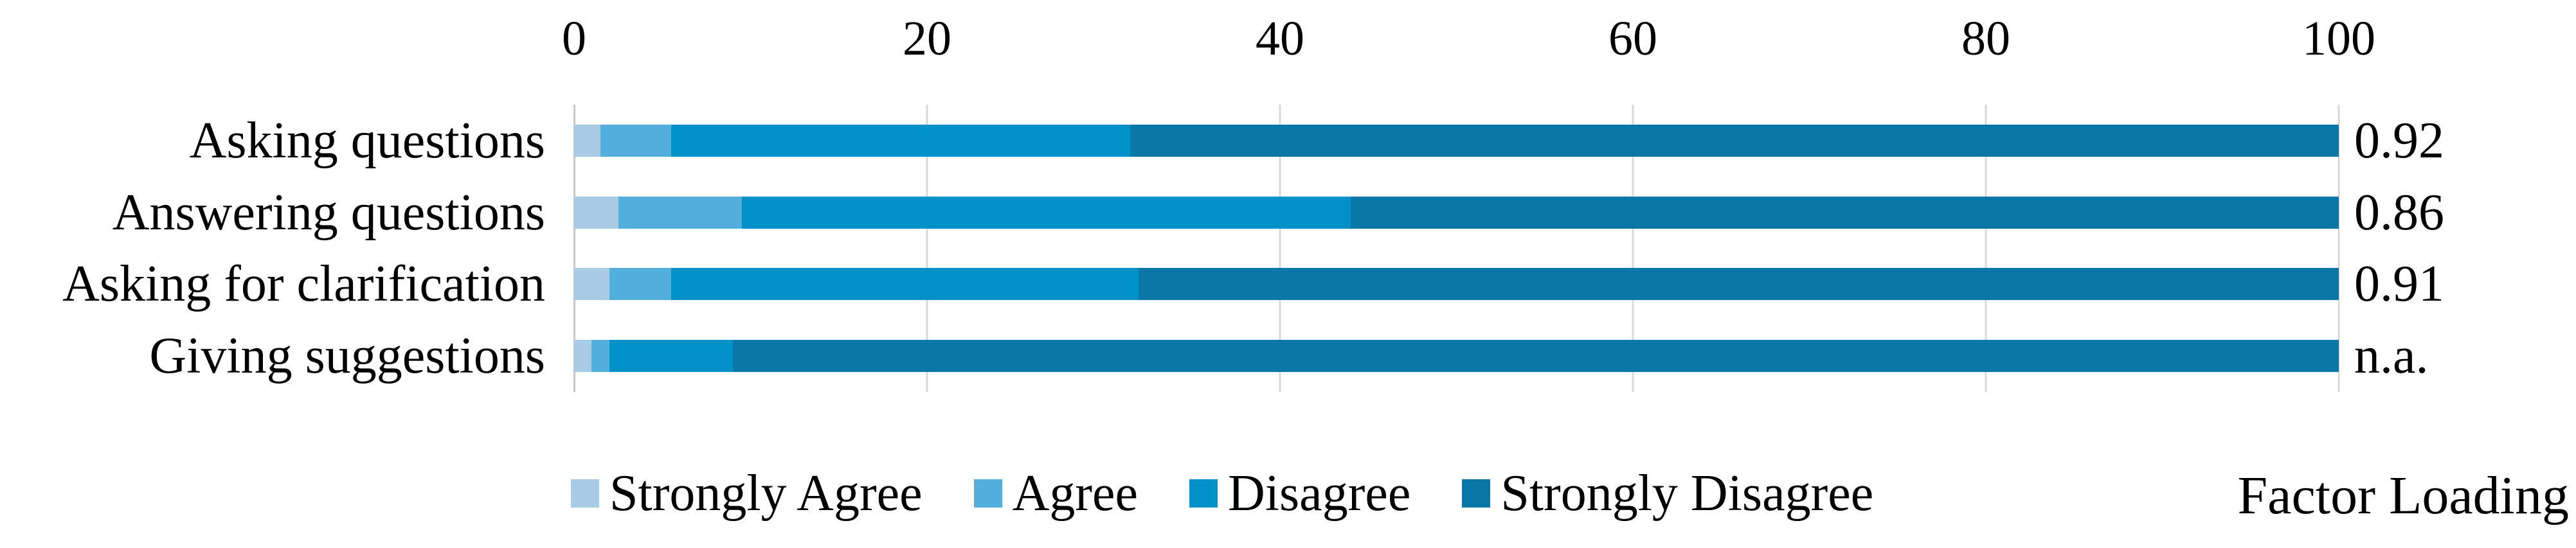  Describe the element at coordinates (2338, 39) in the screenshot. I see `x-tick-label-100: 100` at that location.